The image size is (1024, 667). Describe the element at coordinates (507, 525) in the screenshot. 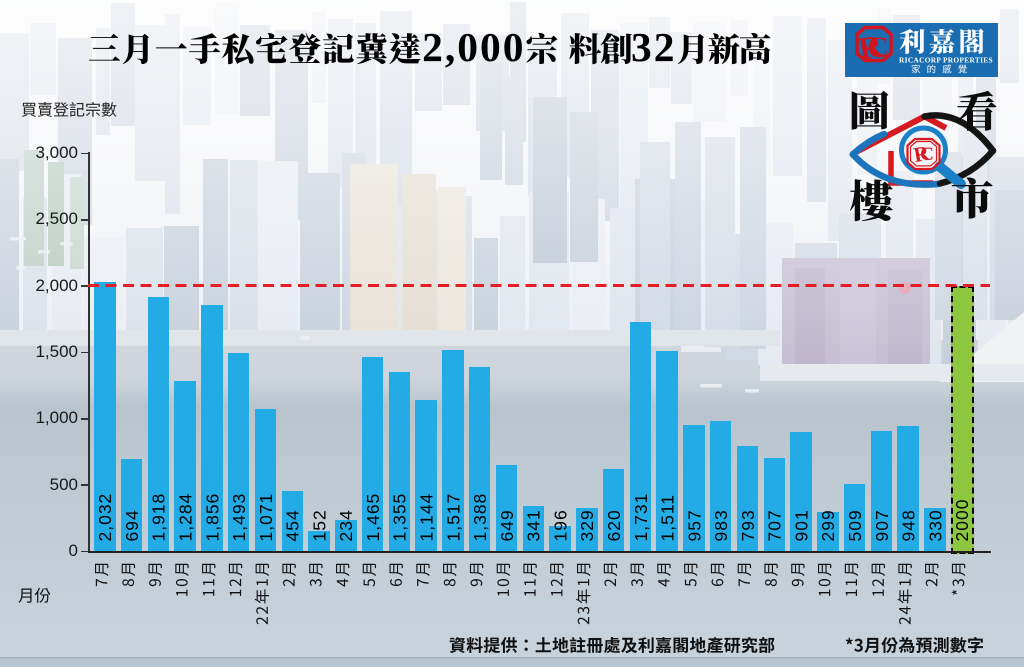

I see `svg-text: 649` at that location.